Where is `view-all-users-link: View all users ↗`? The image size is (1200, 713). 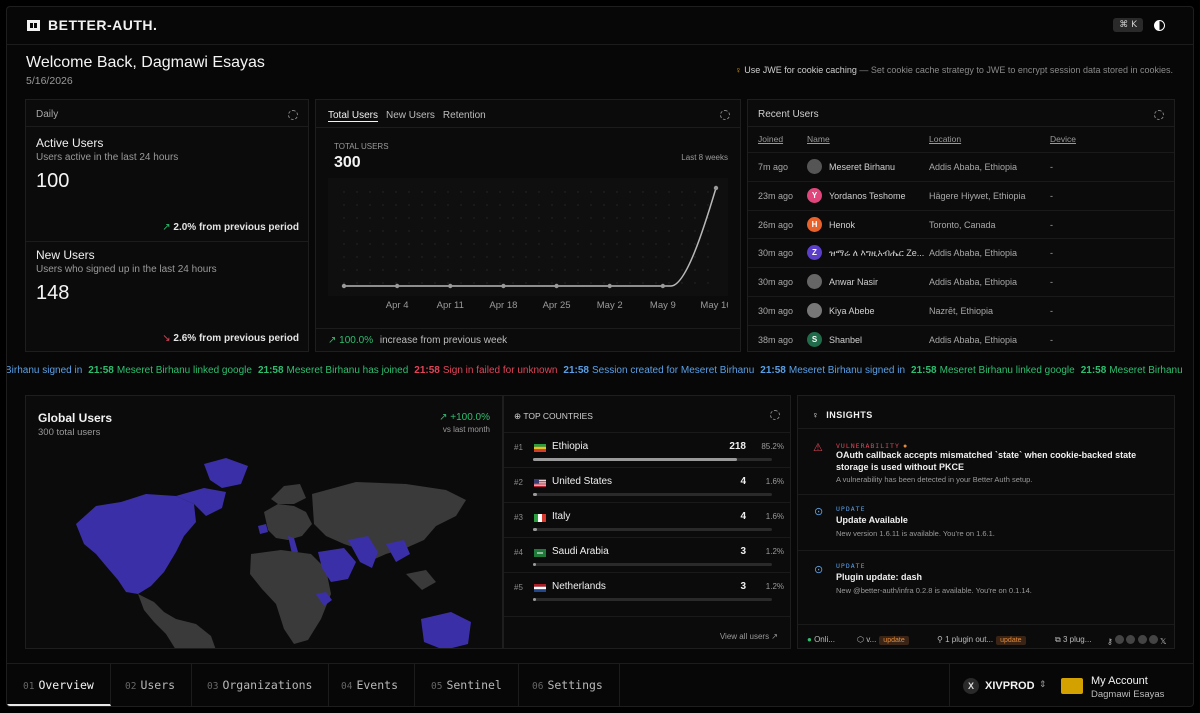
view-all-users-link: View all users ↗ is located at coordinates (748, 636).